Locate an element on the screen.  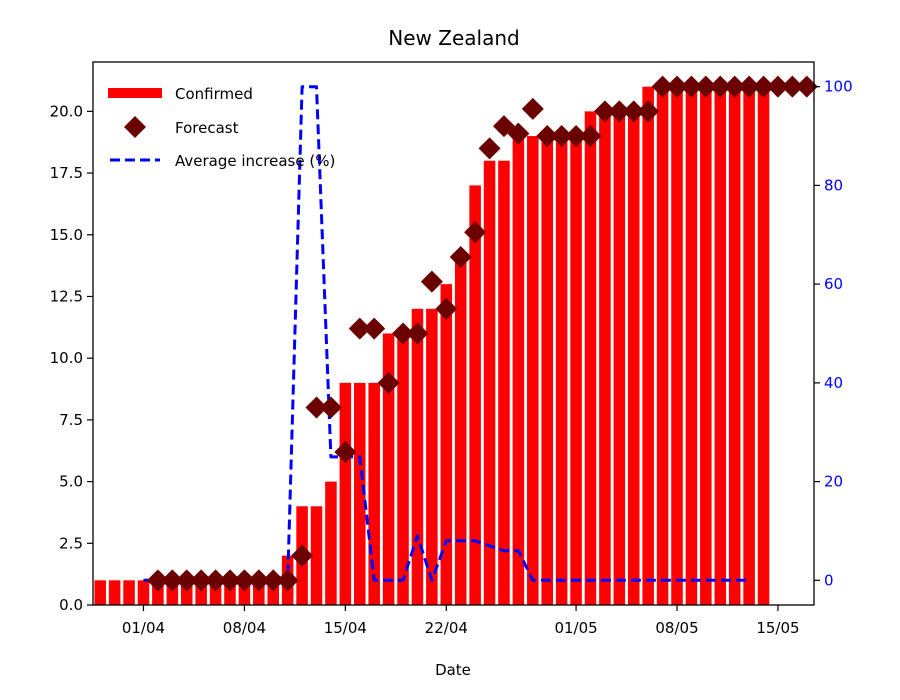
y-tick-label-8: 20.0 is located at coordinates (66, 111).